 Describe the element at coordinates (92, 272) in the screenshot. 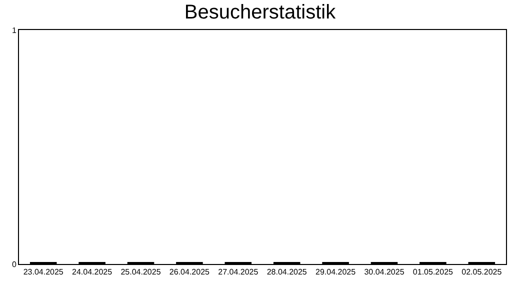

I see `x-tick-label: 24.04.2025` at that location.